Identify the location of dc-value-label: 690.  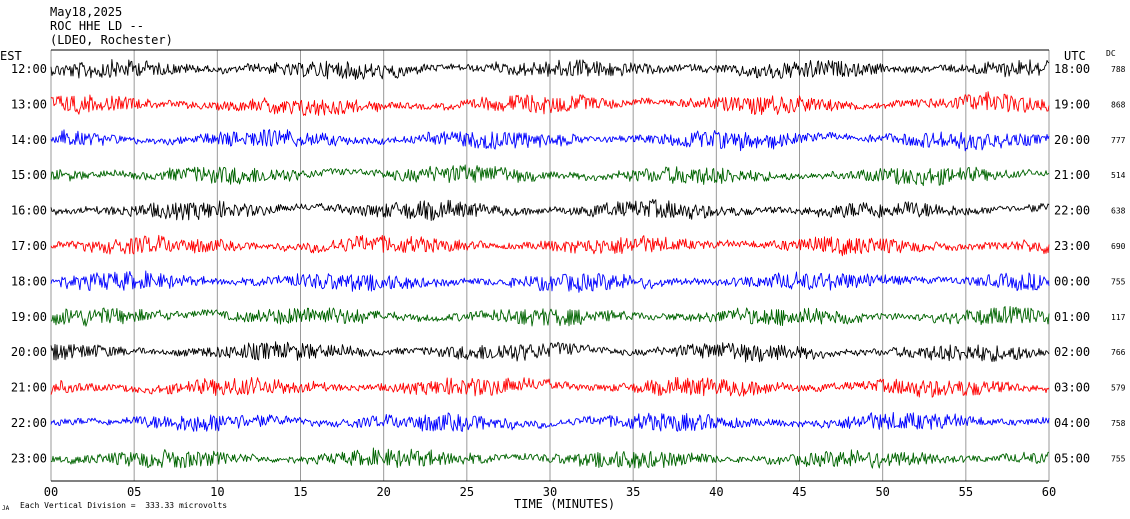
(1118, 246).